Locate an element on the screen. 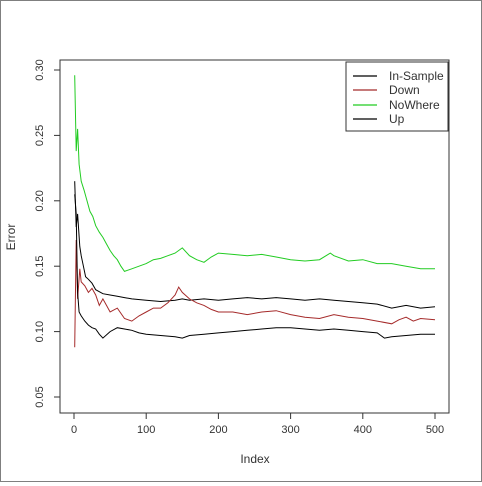  legend: In-Sample Down NoWhere Up is located at coordinates (397, 96).